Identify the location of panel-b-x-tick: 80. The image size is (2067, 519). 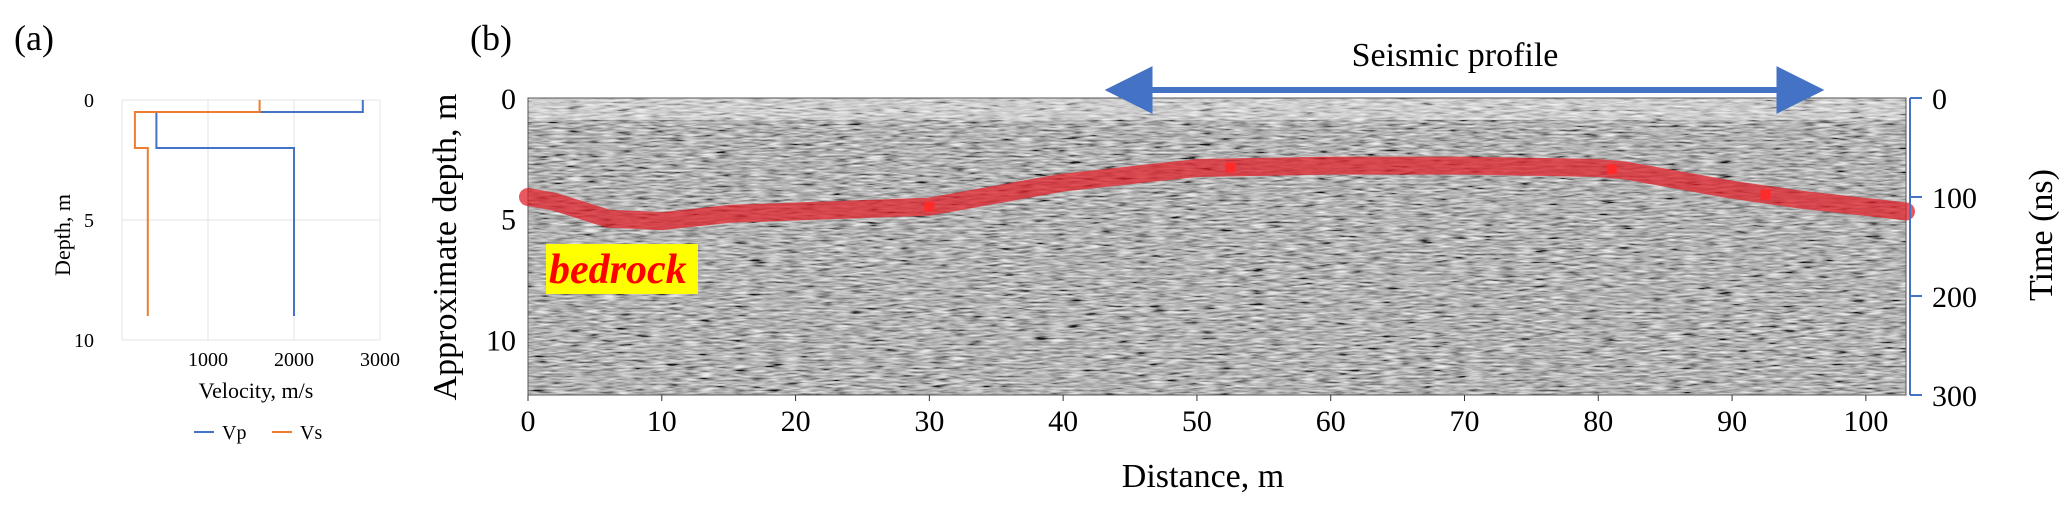
(1598, 421).